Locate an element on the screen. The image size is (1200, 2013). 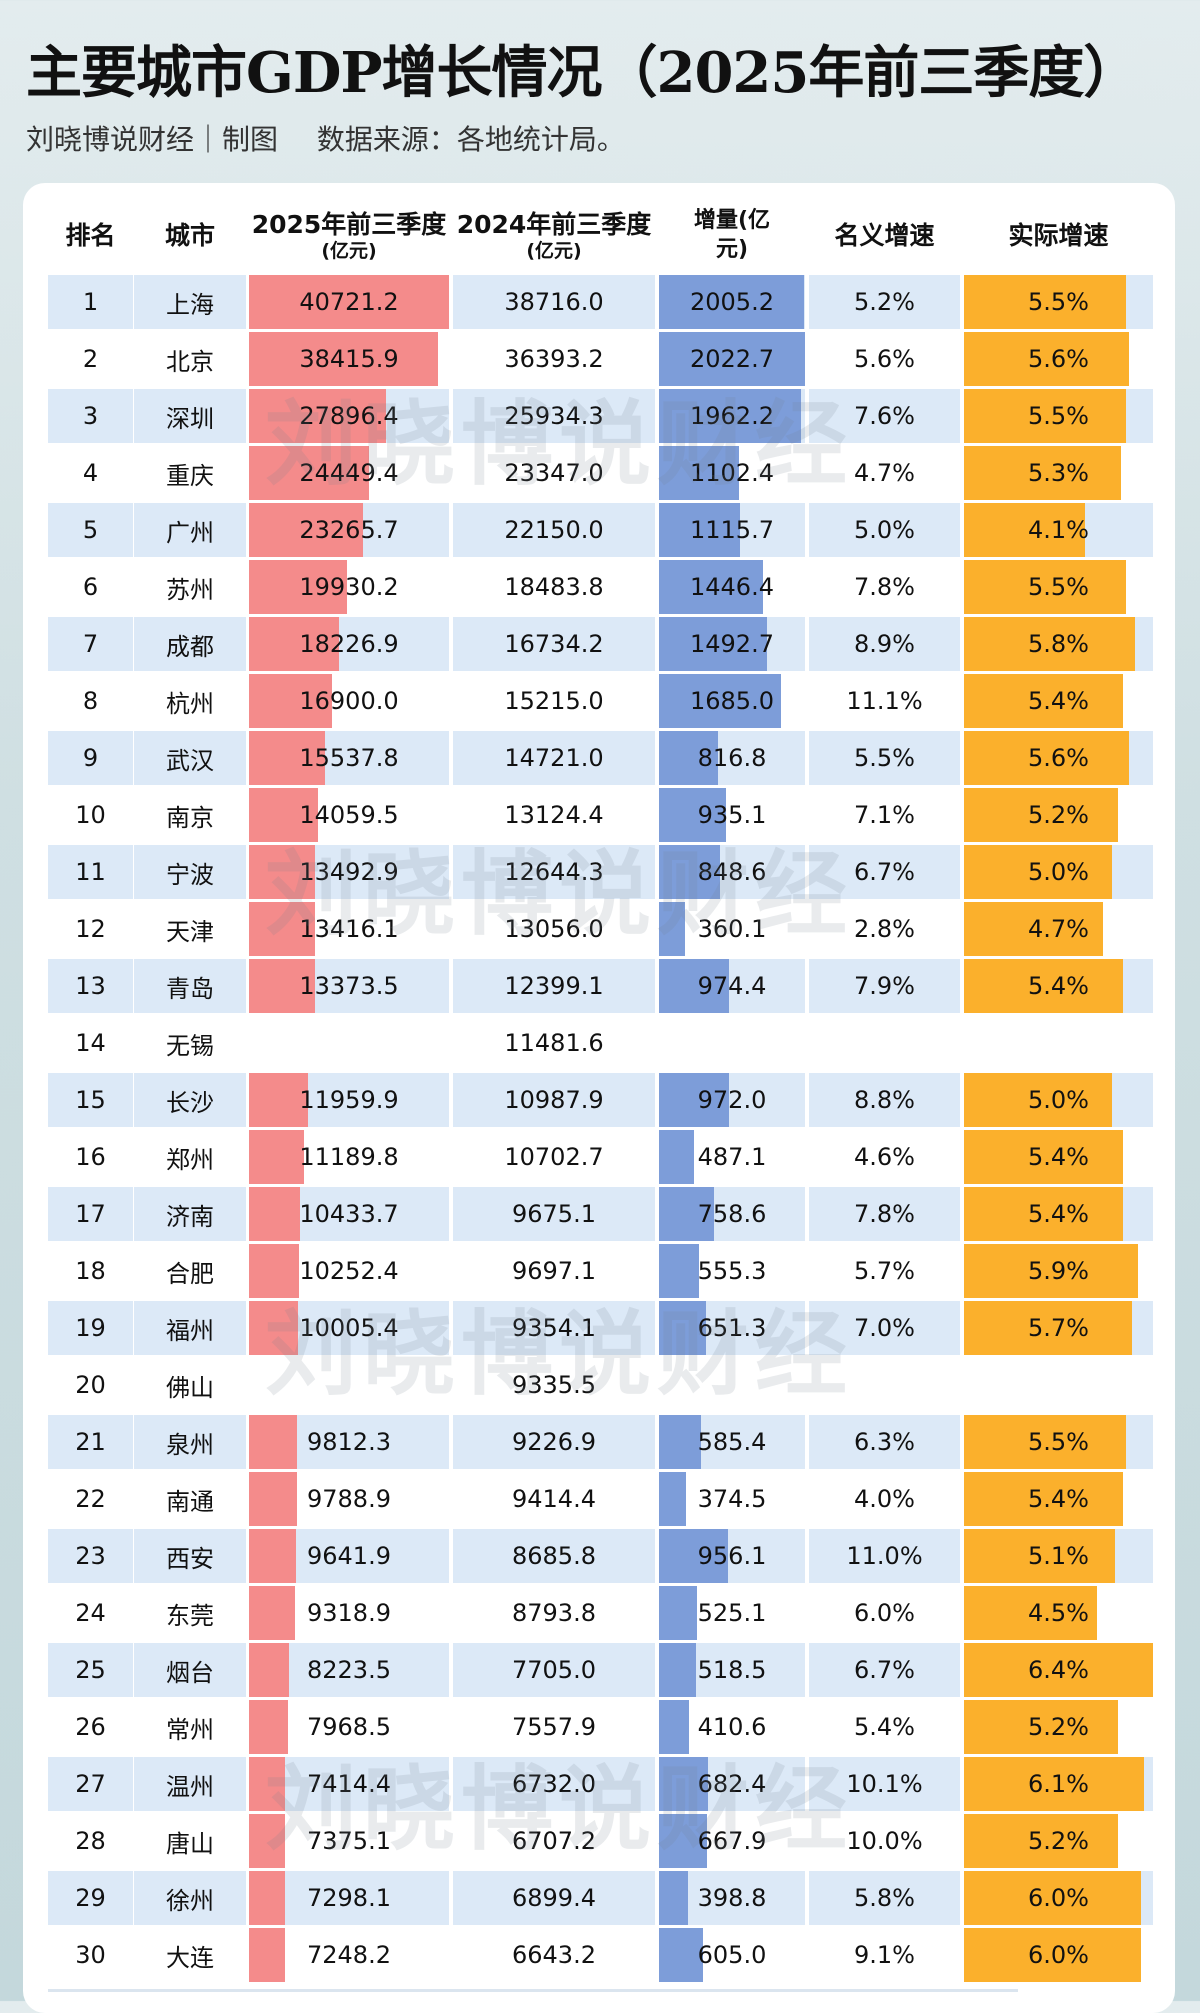
city-cell: 西安 is located at coordinates (190, 1556).